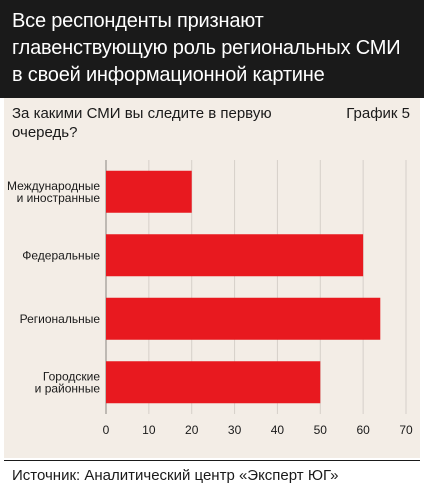 This screenshot has width=424, height=500. I want to click on category-label: Федеральные, so click(61, 255).